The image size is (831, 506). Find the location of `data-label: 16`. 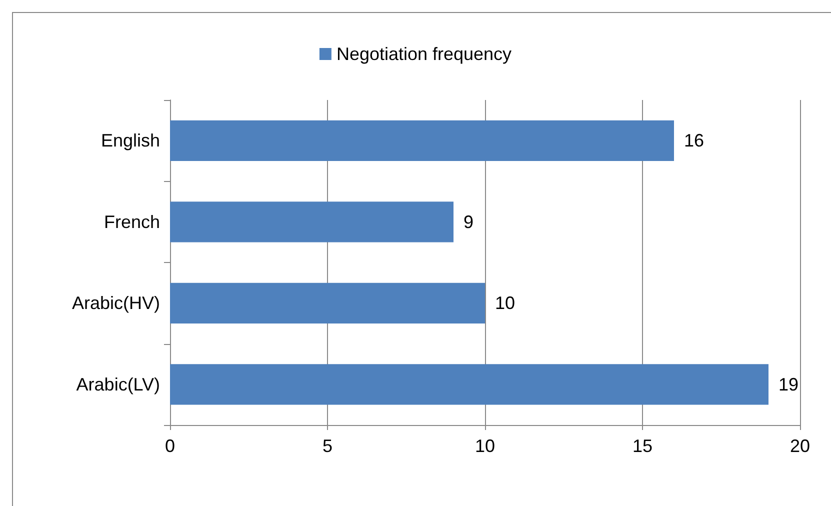

data-label: 16 is located at coordinates (694, 140).